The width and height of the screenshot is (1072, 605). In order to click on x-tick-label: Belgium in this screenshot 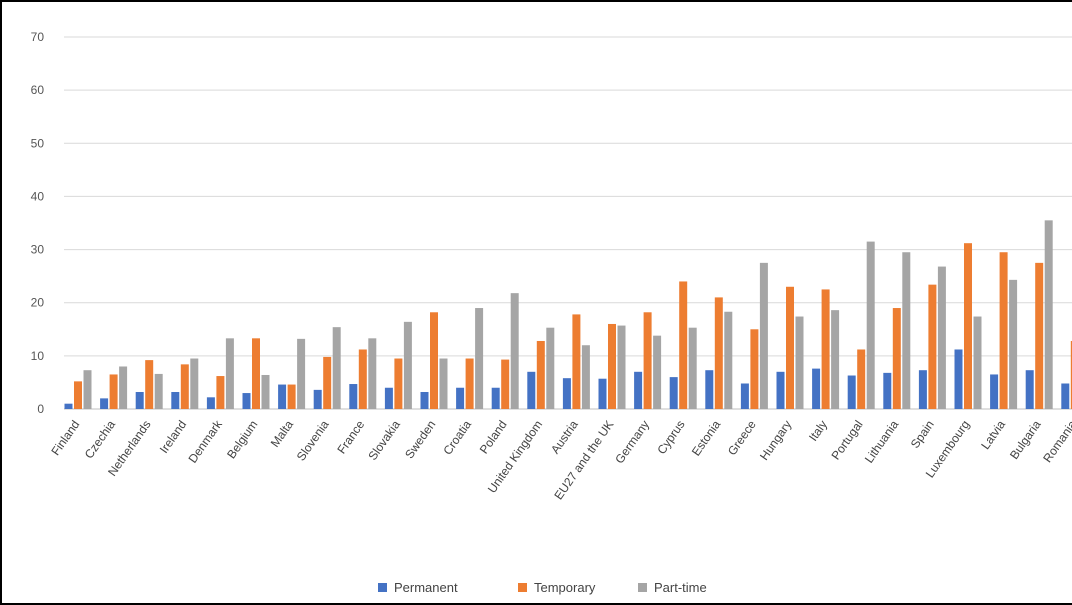, I will do `click(242, 440)`.